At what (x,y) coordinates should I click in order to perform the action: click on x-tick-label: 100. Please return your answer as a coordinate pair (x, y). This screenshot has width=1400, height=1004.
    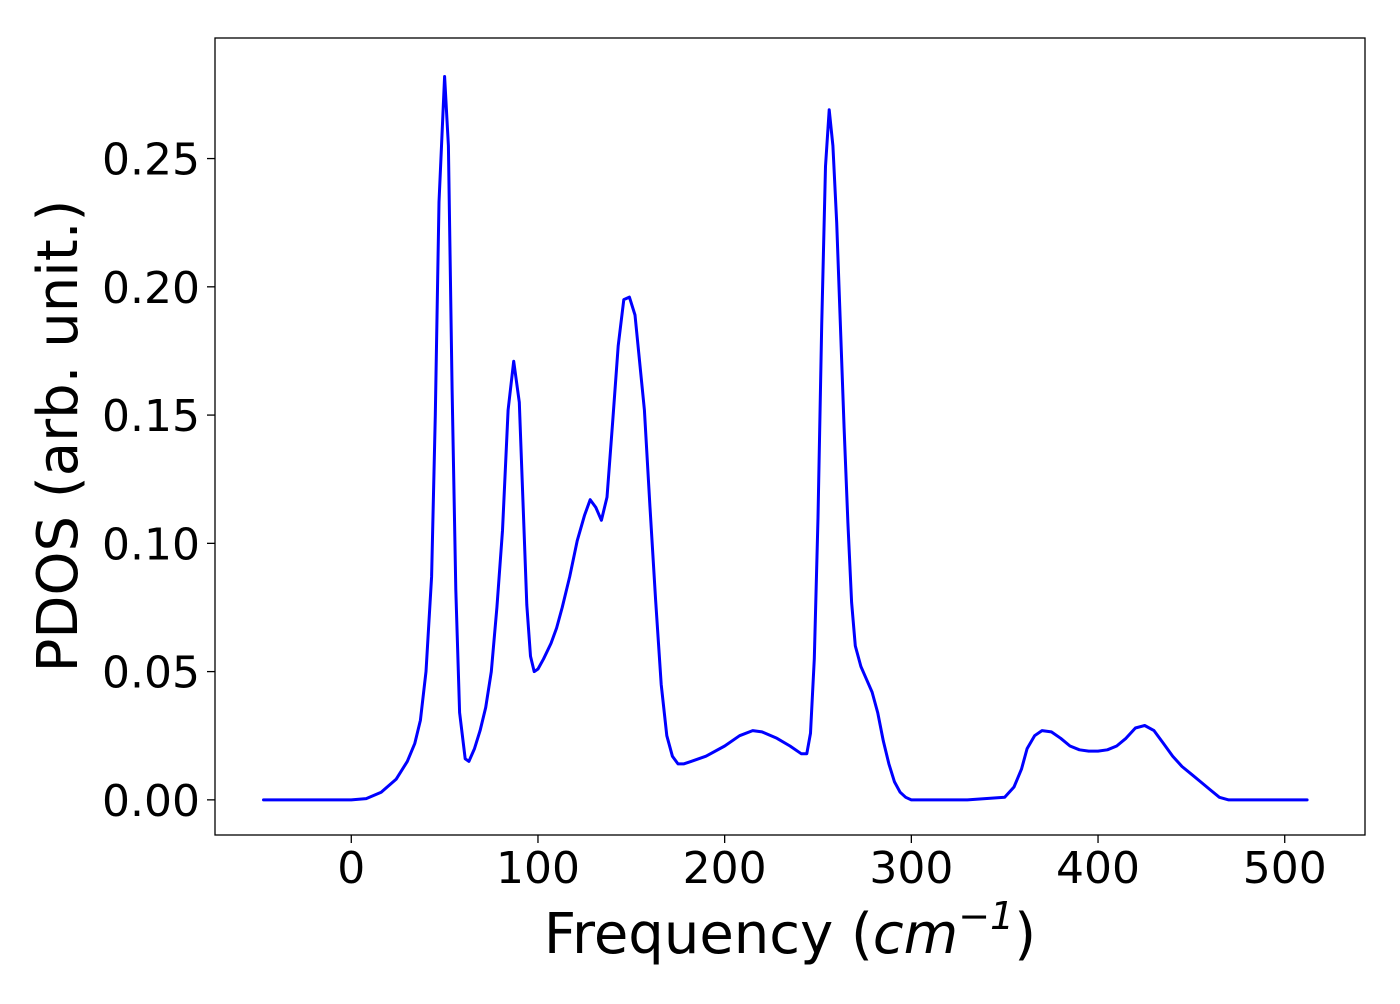
    Looking at the image, I should click on (538, 868).